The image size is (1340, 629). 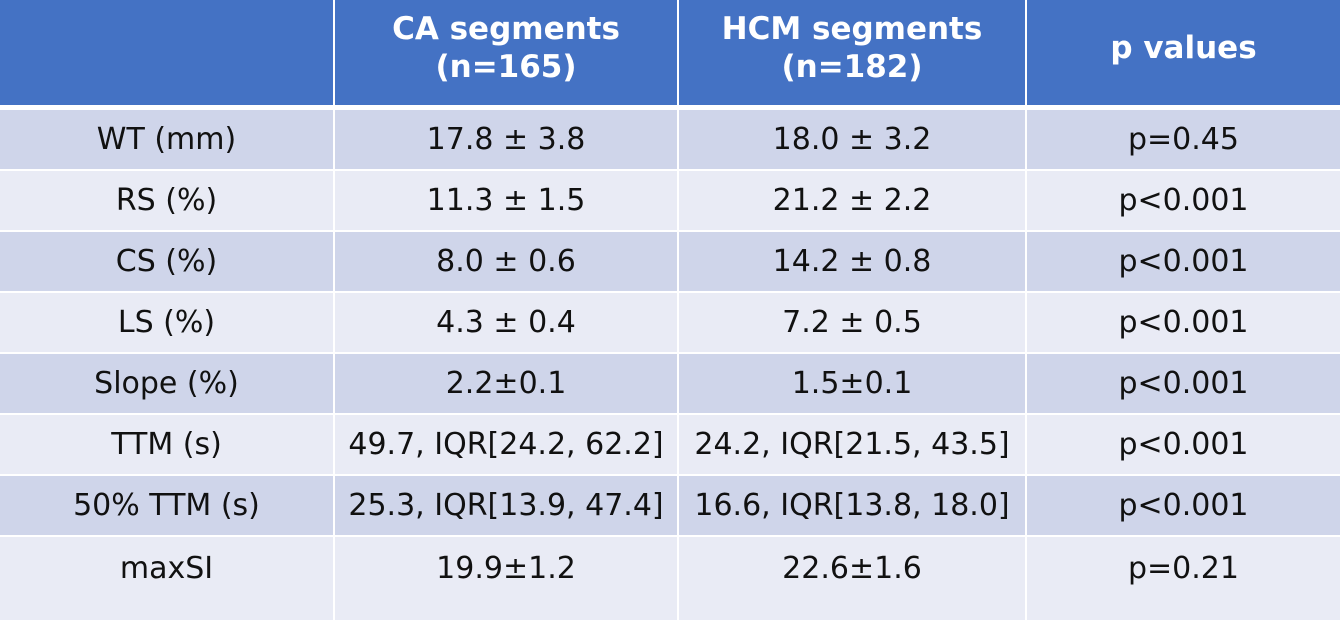 What do you see at coordinates (507, 262) in the screenshot?
I see `ca-value: 8.0 ± 0.6` at bounding box center [507, 262].